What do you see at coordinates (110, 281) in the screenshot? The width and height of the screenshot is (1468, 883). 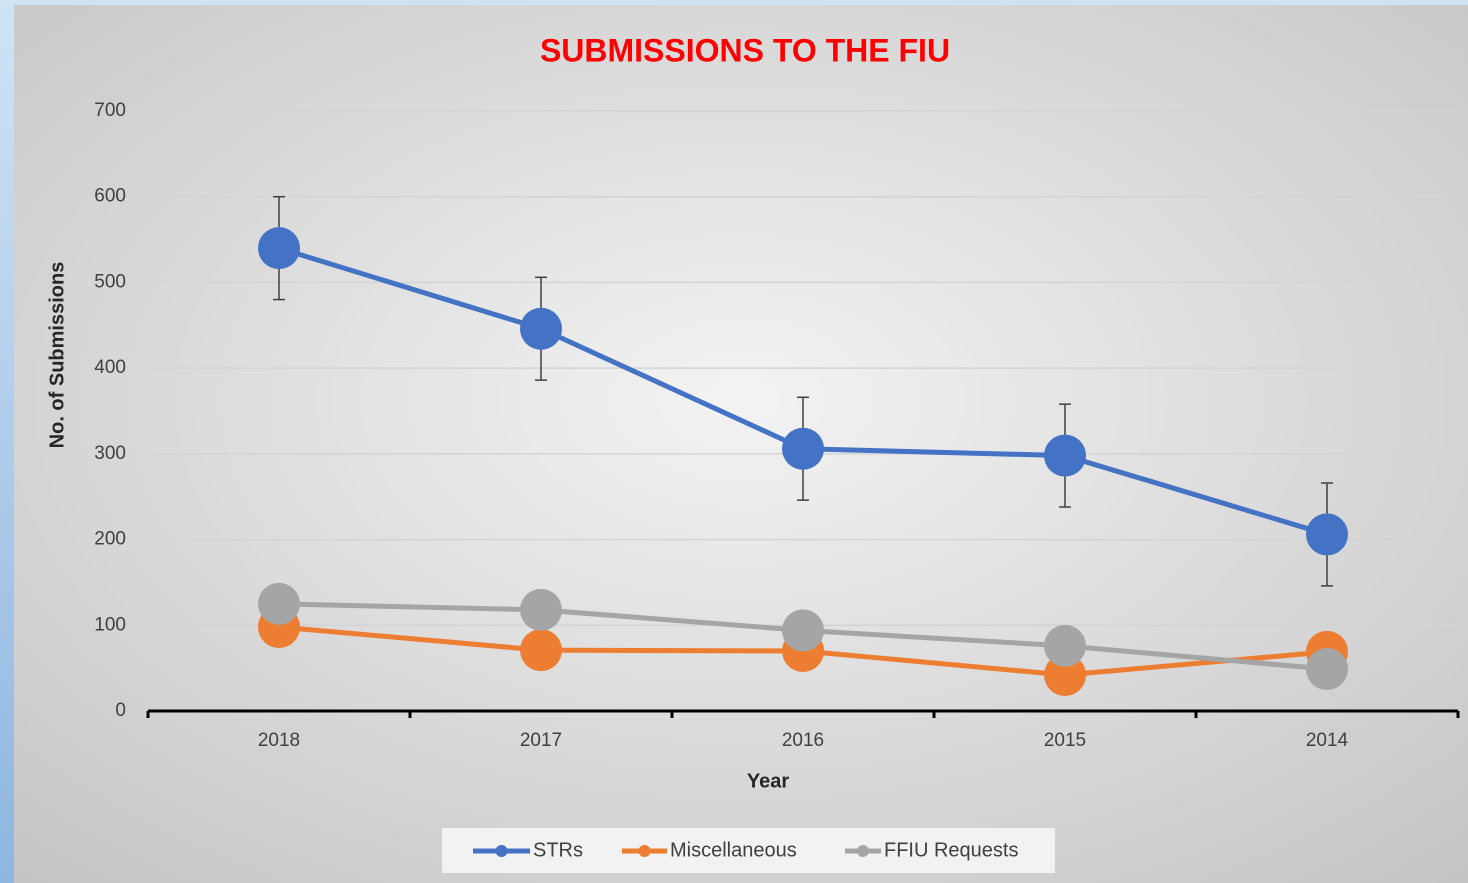 I see `y-tick-label: 500` at bounding box center [110, 281].